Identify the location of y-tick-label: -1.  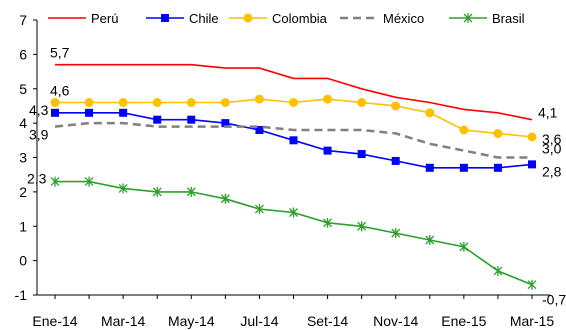
(21, 295).